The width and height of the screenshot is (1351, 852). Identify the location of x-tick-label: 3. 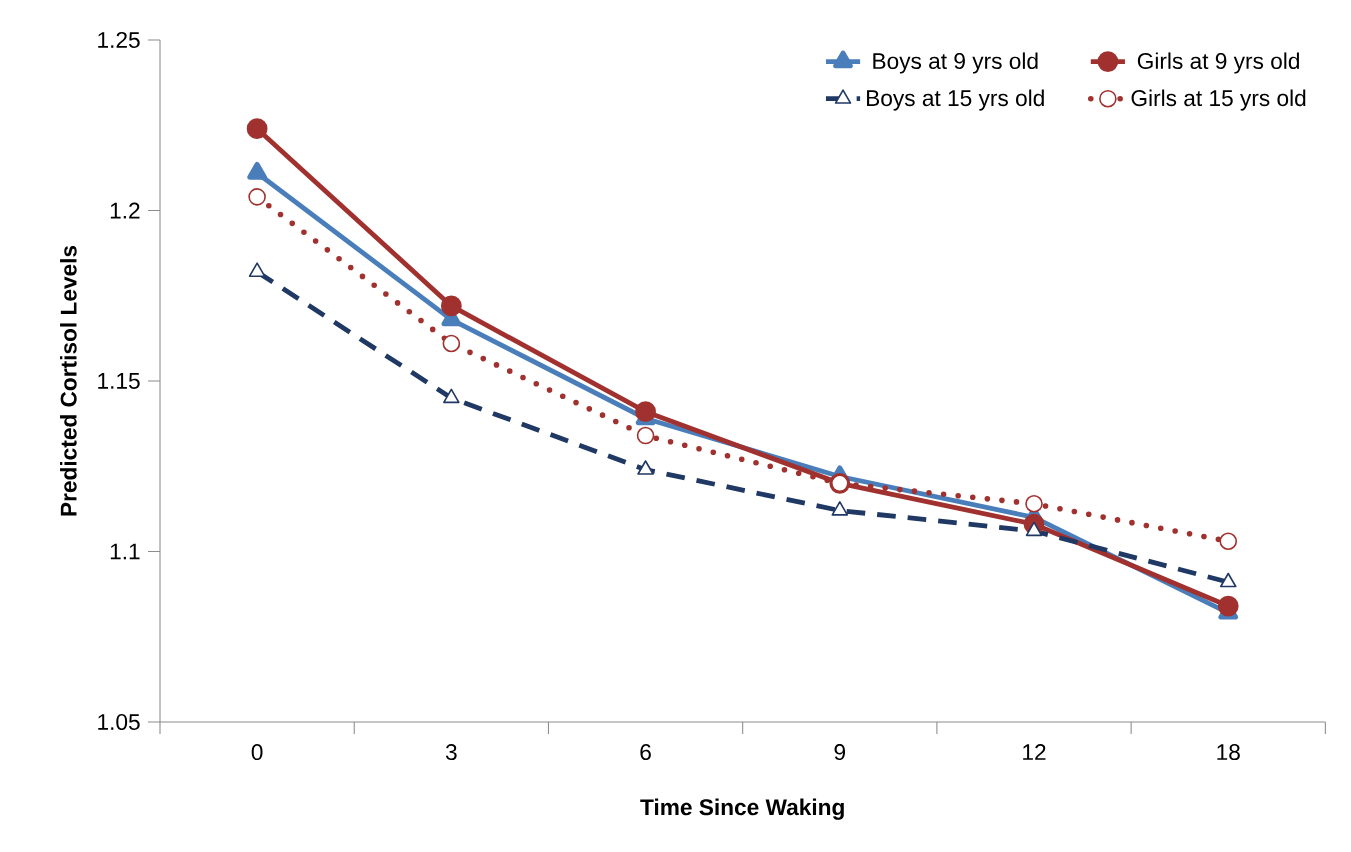
(451, 752).